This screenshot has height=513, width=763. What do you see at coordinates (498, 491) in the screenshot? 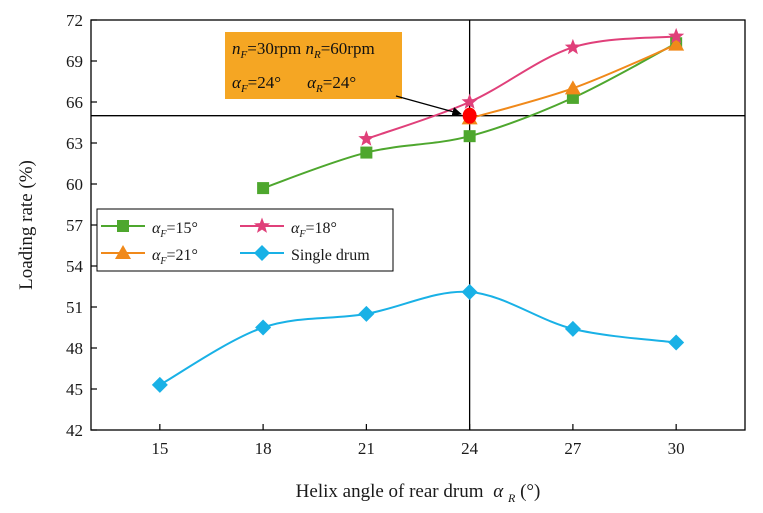
I see `x-axis-title-symbol: α` at bounding box center [498, 491].